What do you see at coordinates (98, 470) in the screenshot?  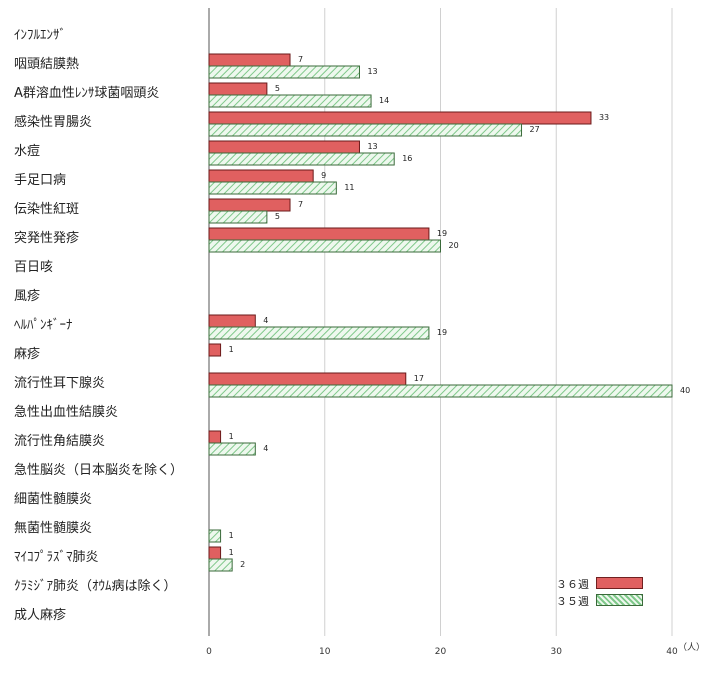 I see `category-label: 急性脳炎（日本脳炎を除く）` at bounding box center [98, 470].